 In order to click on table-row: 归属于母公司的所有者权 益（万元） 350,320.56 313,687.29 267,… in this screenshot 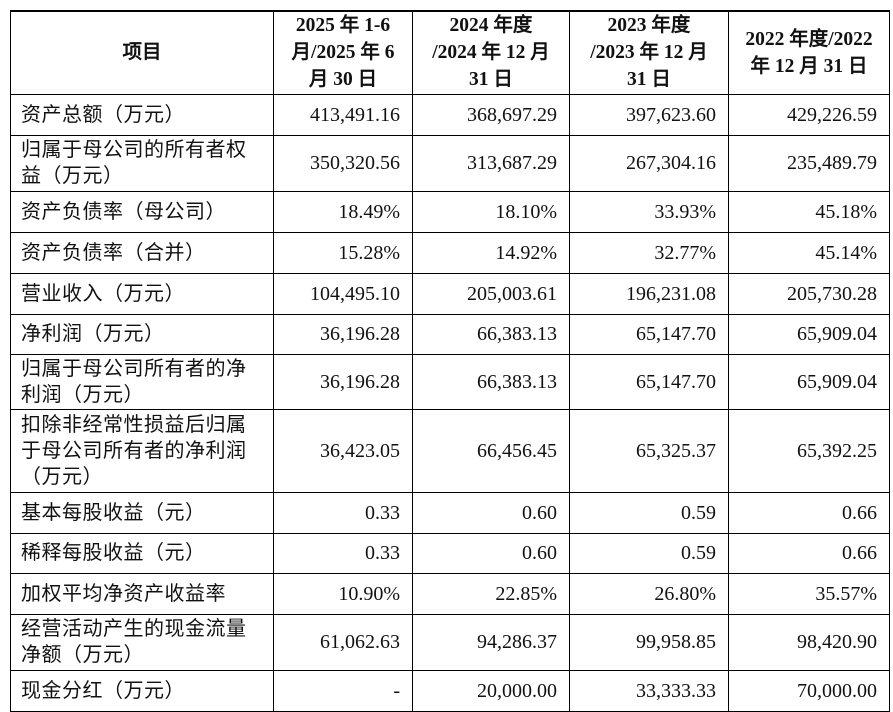, I will do `click(450, 163)`.